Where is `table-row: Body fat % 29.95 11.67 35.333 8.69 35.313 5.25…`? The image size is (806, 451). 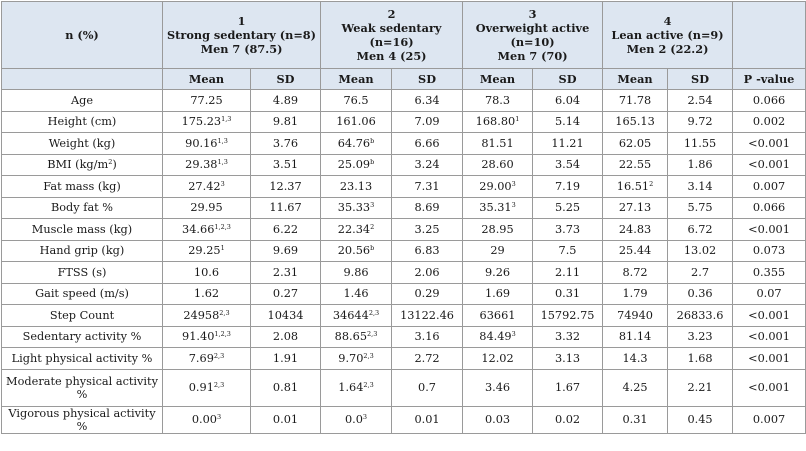 table-row: Body fat % 29.95 11.67 35.333 8.69 35.313 5.25… is located at coordinates (403, 207).